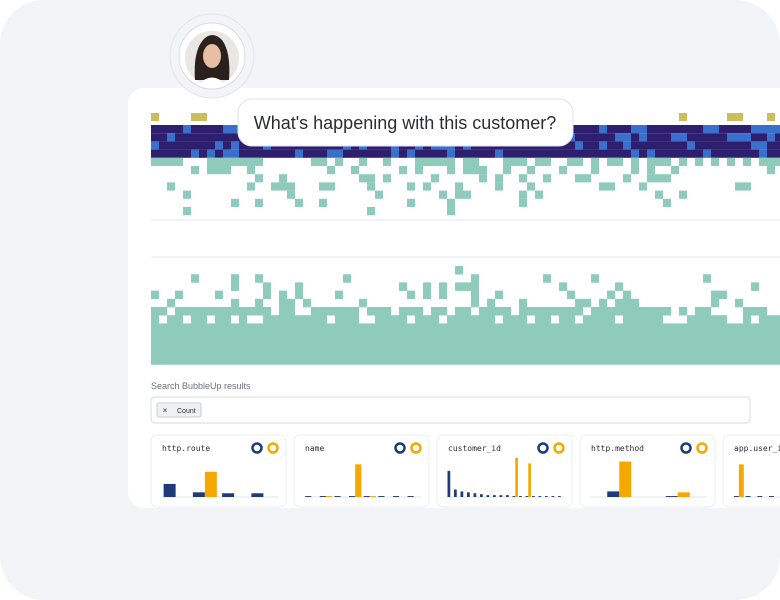  What do you see at coordinates (504, 471) in the screenshot?
I see `attribute-card: customer_id` at bounding box center [504, 471].